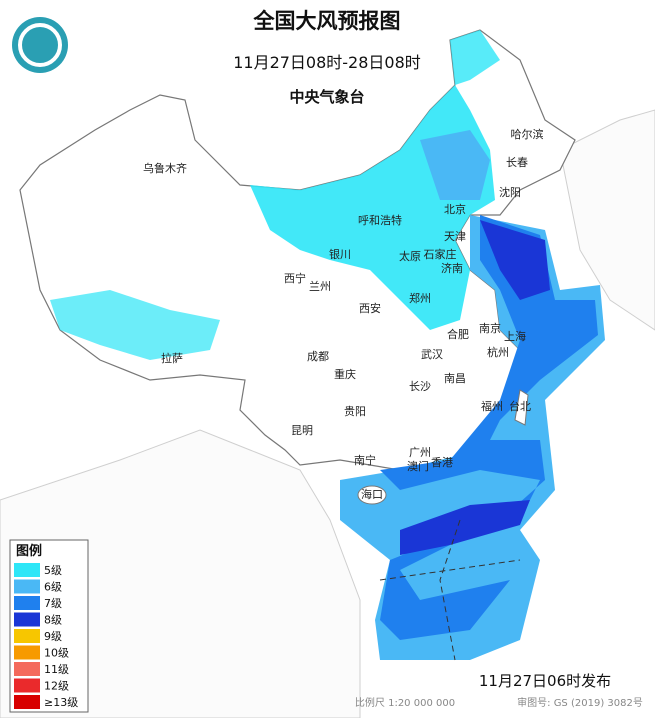  Describe the element at coordinates (53, 587) in the screenshot. I see `legend-label: 6级` at that location.